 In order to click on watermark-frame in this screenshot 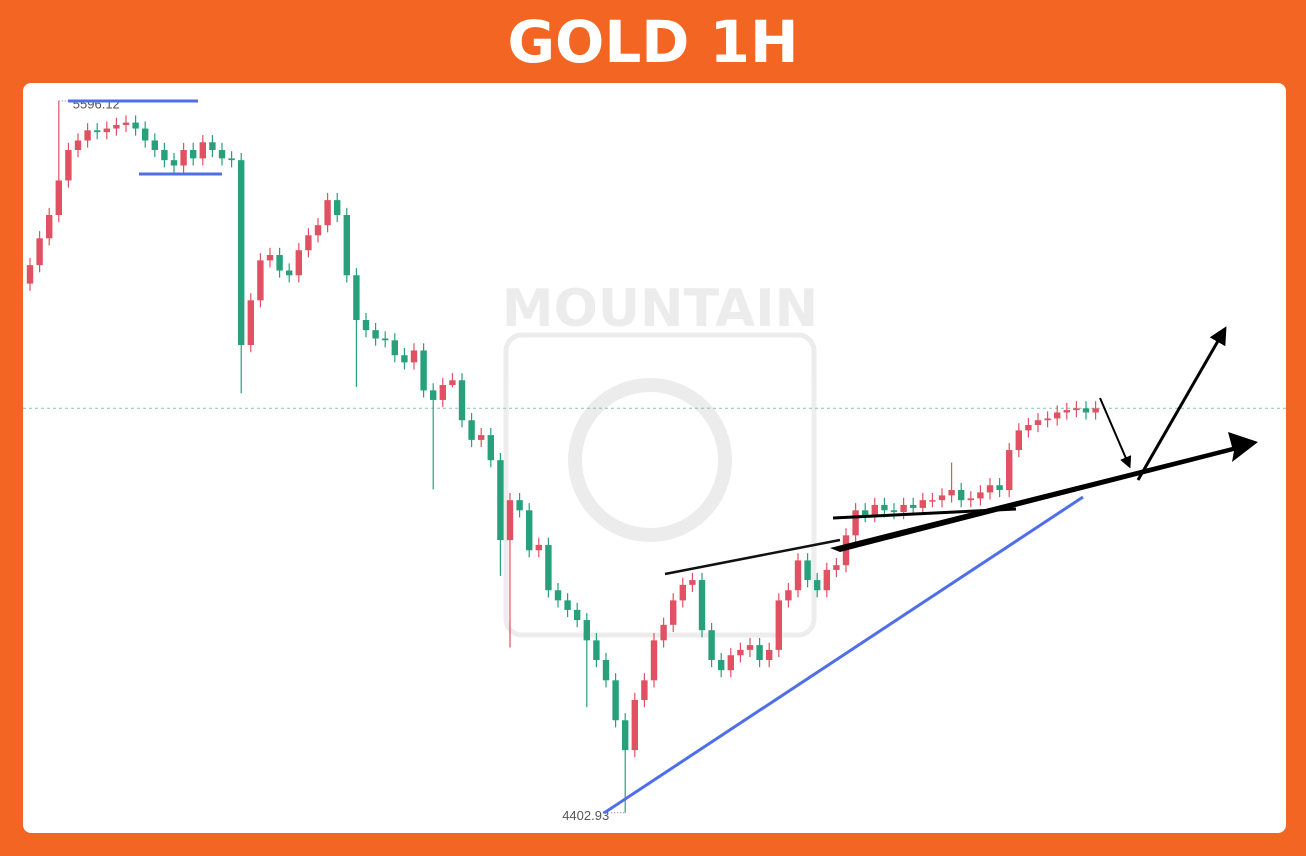, I will do `click(660, 485)`.